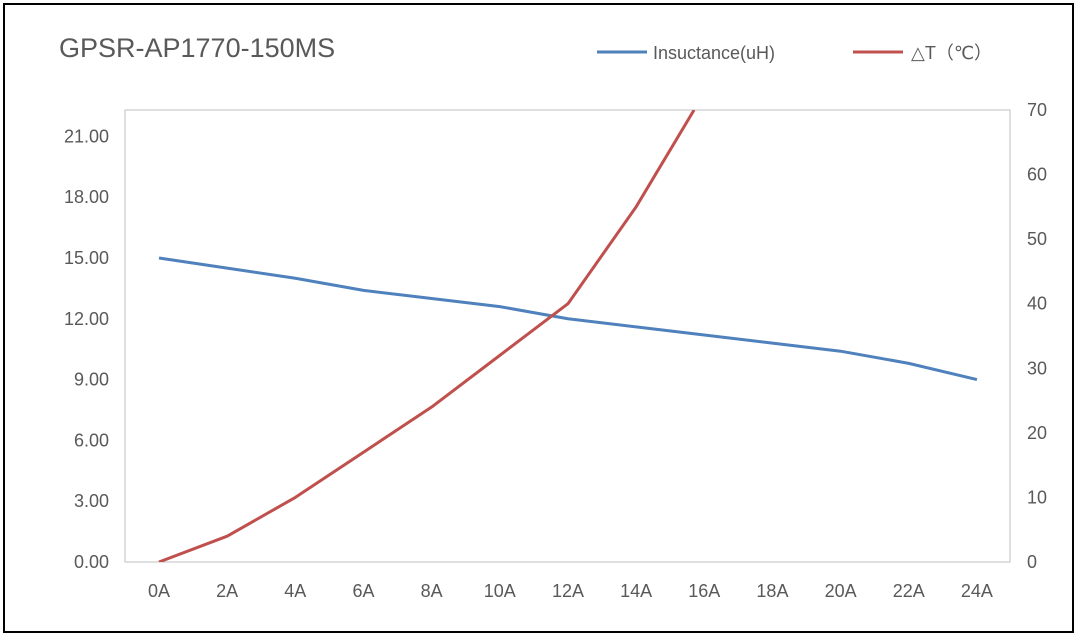  Describe the element at coordinates (91, 501) in the screenshot. I see `left-axis-tick-label: 3.00` at that location.